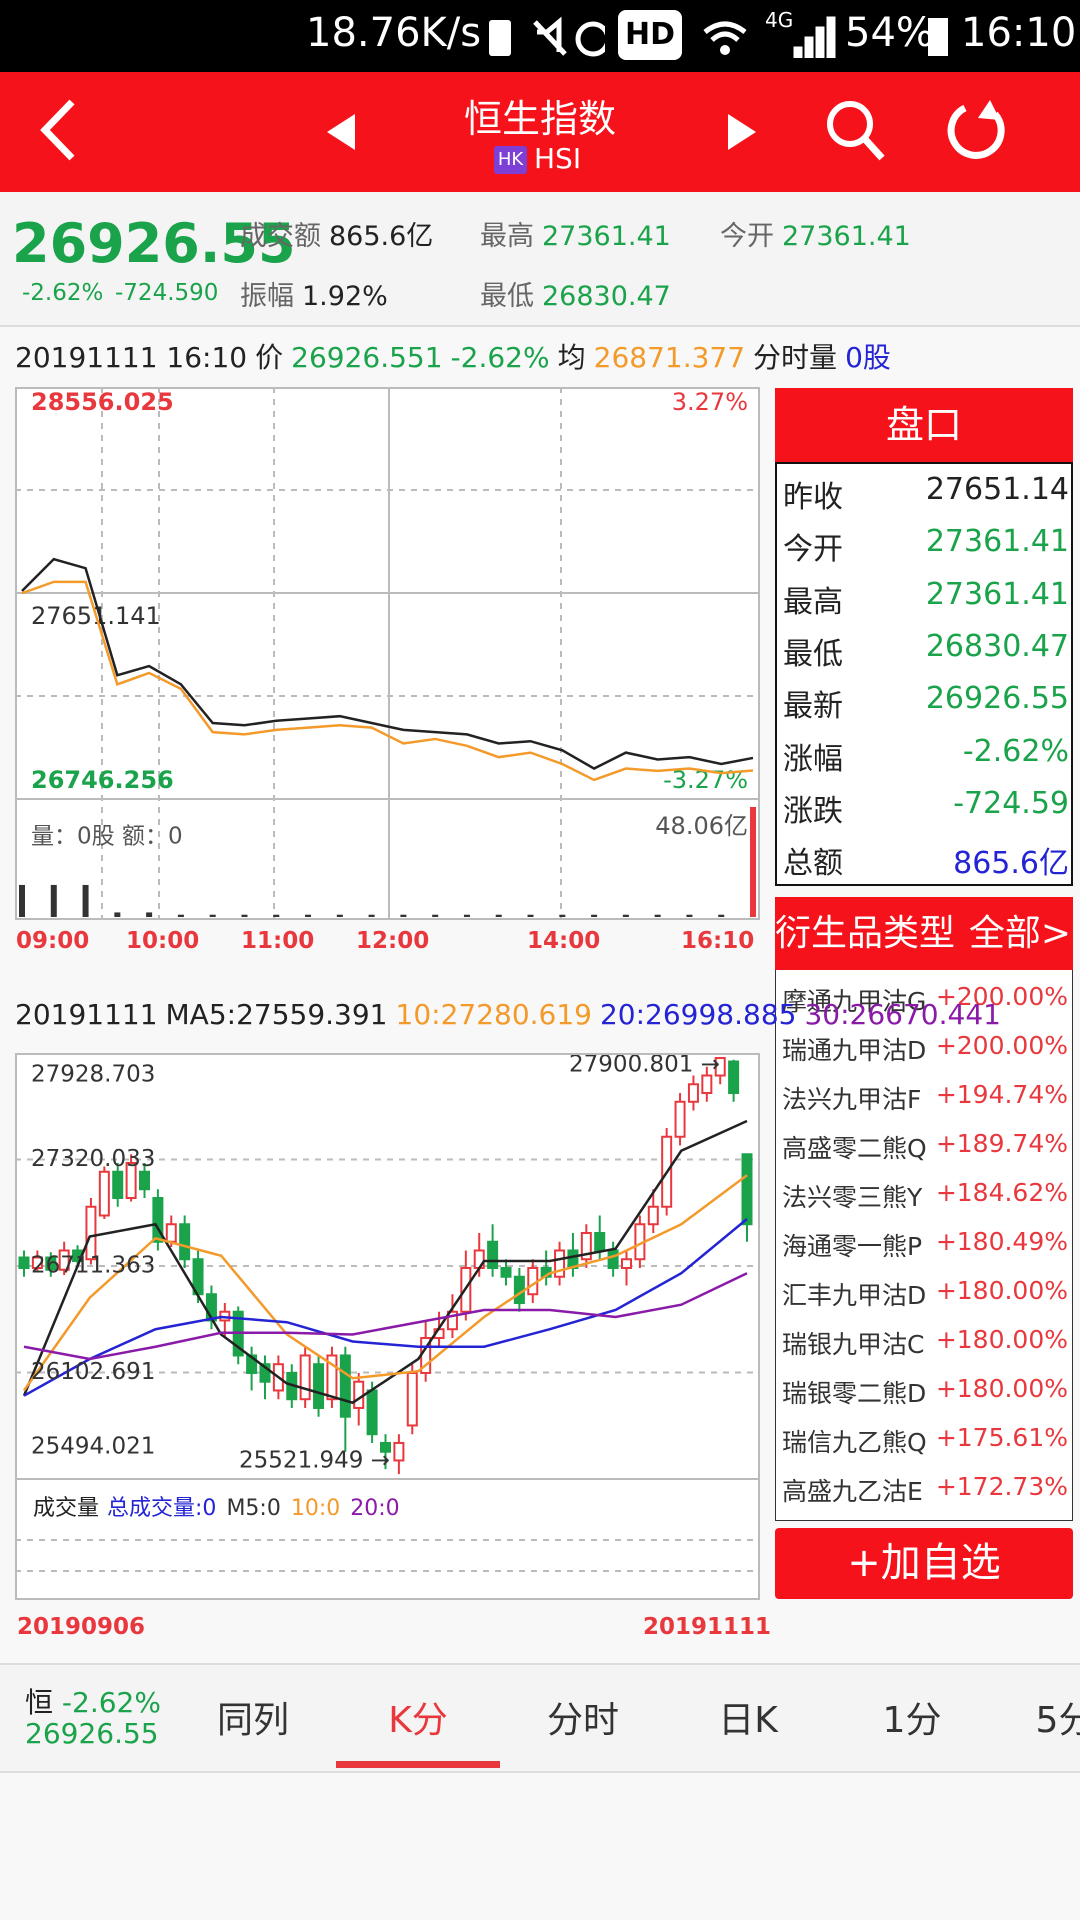 This screenshot has width=1080, height=1920. What do you see at coordinates (650, 35) in the screenshot?
I see `hd-badge: HD` at bounding box center [650, 35].